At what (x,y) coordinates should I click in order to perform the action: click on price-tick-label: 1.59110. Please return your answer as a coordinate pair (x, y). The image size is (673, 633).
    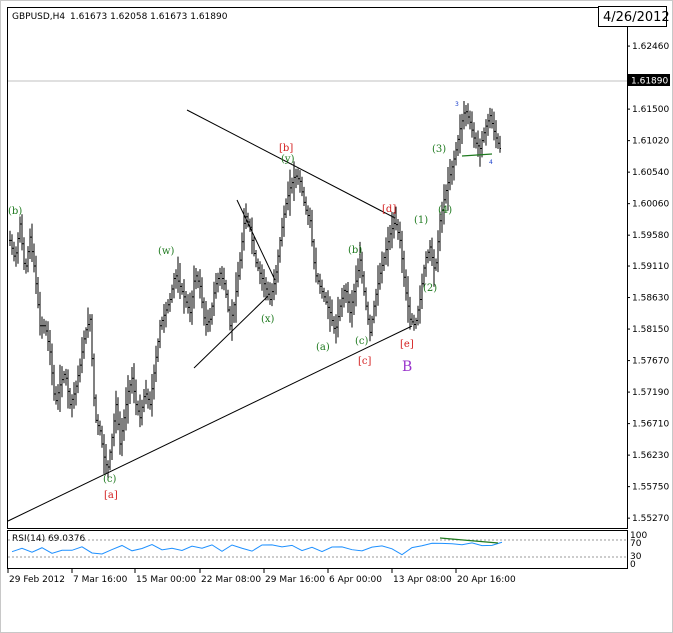
    Looking at the image, I should click on (650, 267).